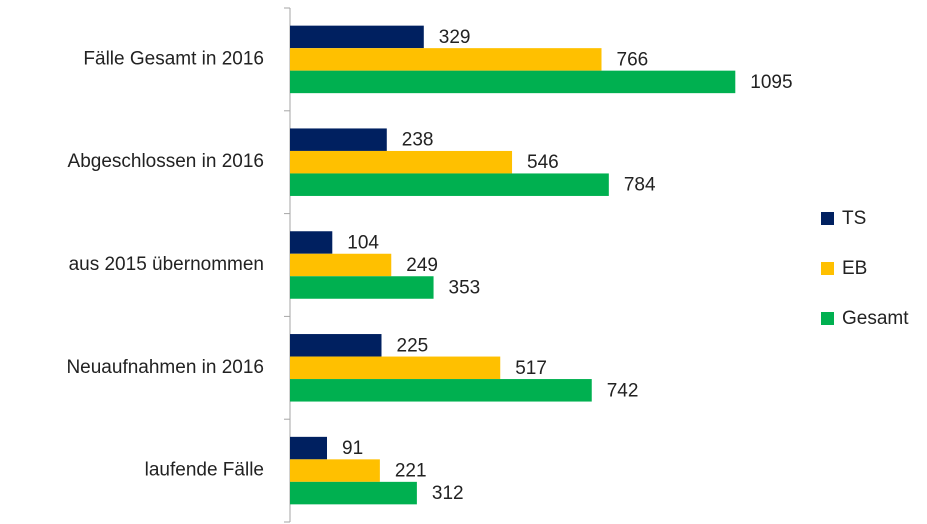 The height and width of the screenshot is (524, 927). I want to click on legend-label: EB, so click(854, 268).